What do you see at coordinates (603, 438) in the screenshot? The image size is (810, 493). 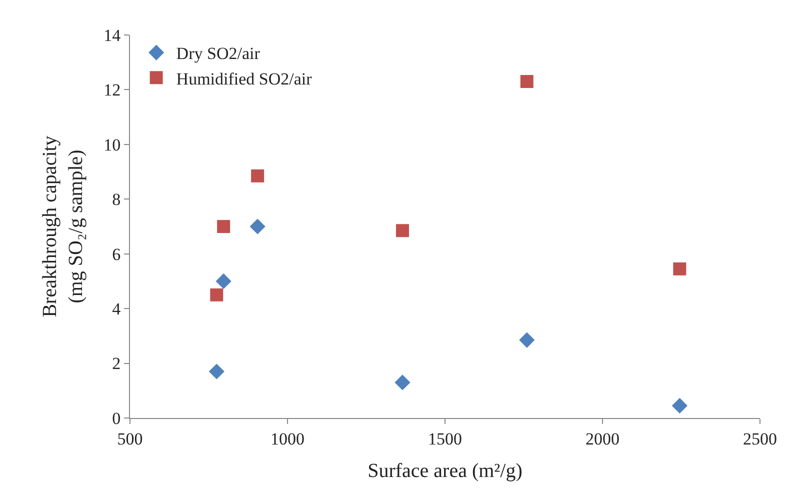 I see `x-tick-label: 2000` at bounding box center [603, 438].